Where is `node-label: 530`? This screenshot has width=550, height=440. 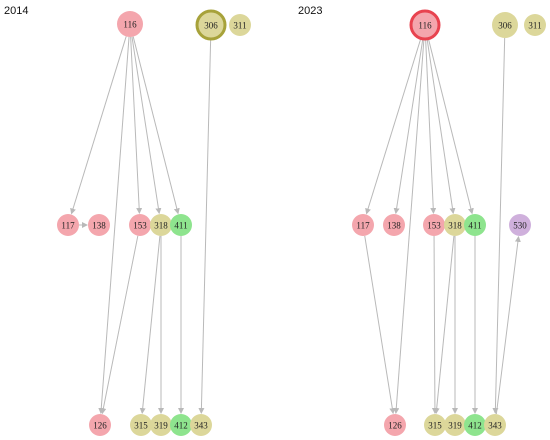
node-label: 530 is located at coordinates (520, 226).